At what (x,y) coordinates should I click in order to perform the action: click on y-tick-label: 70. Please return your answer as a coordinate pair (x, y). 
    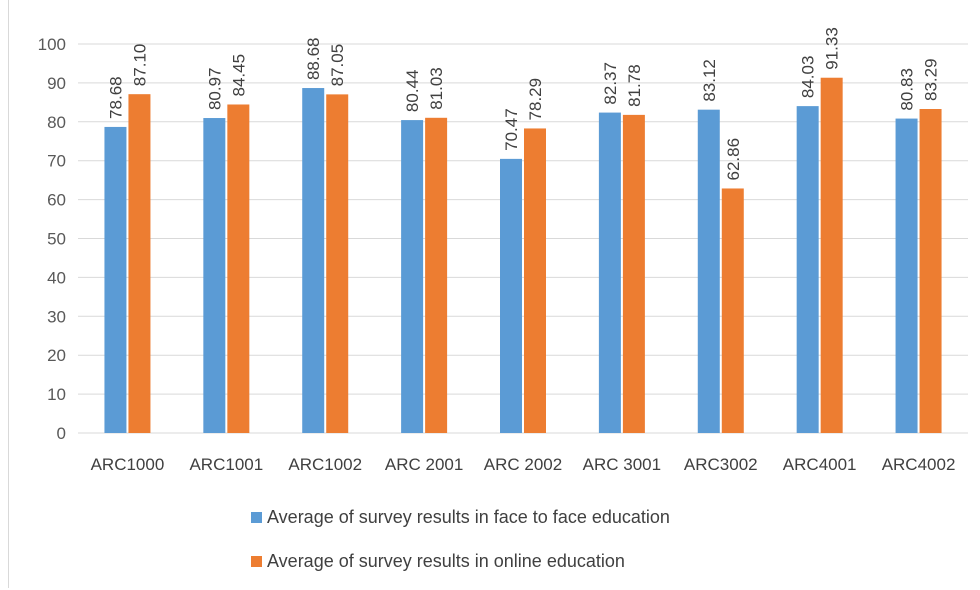
    Looking at the image, I should click on (56, 161).